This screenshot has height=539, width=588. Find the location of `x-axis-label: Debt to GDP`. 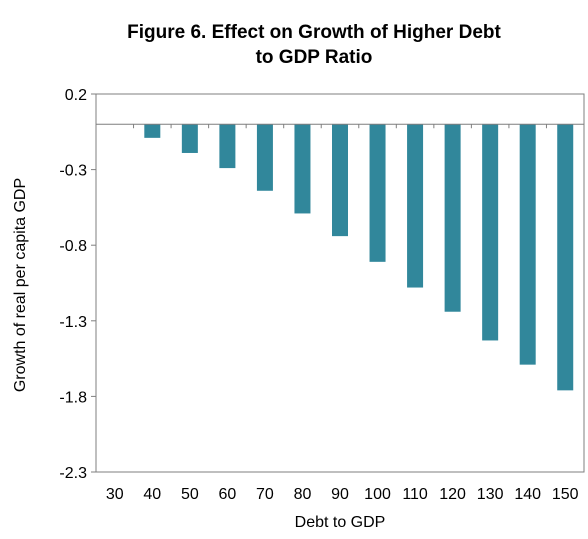

x-axis-label: Debt to GDP is located at coordinates (340, 522).